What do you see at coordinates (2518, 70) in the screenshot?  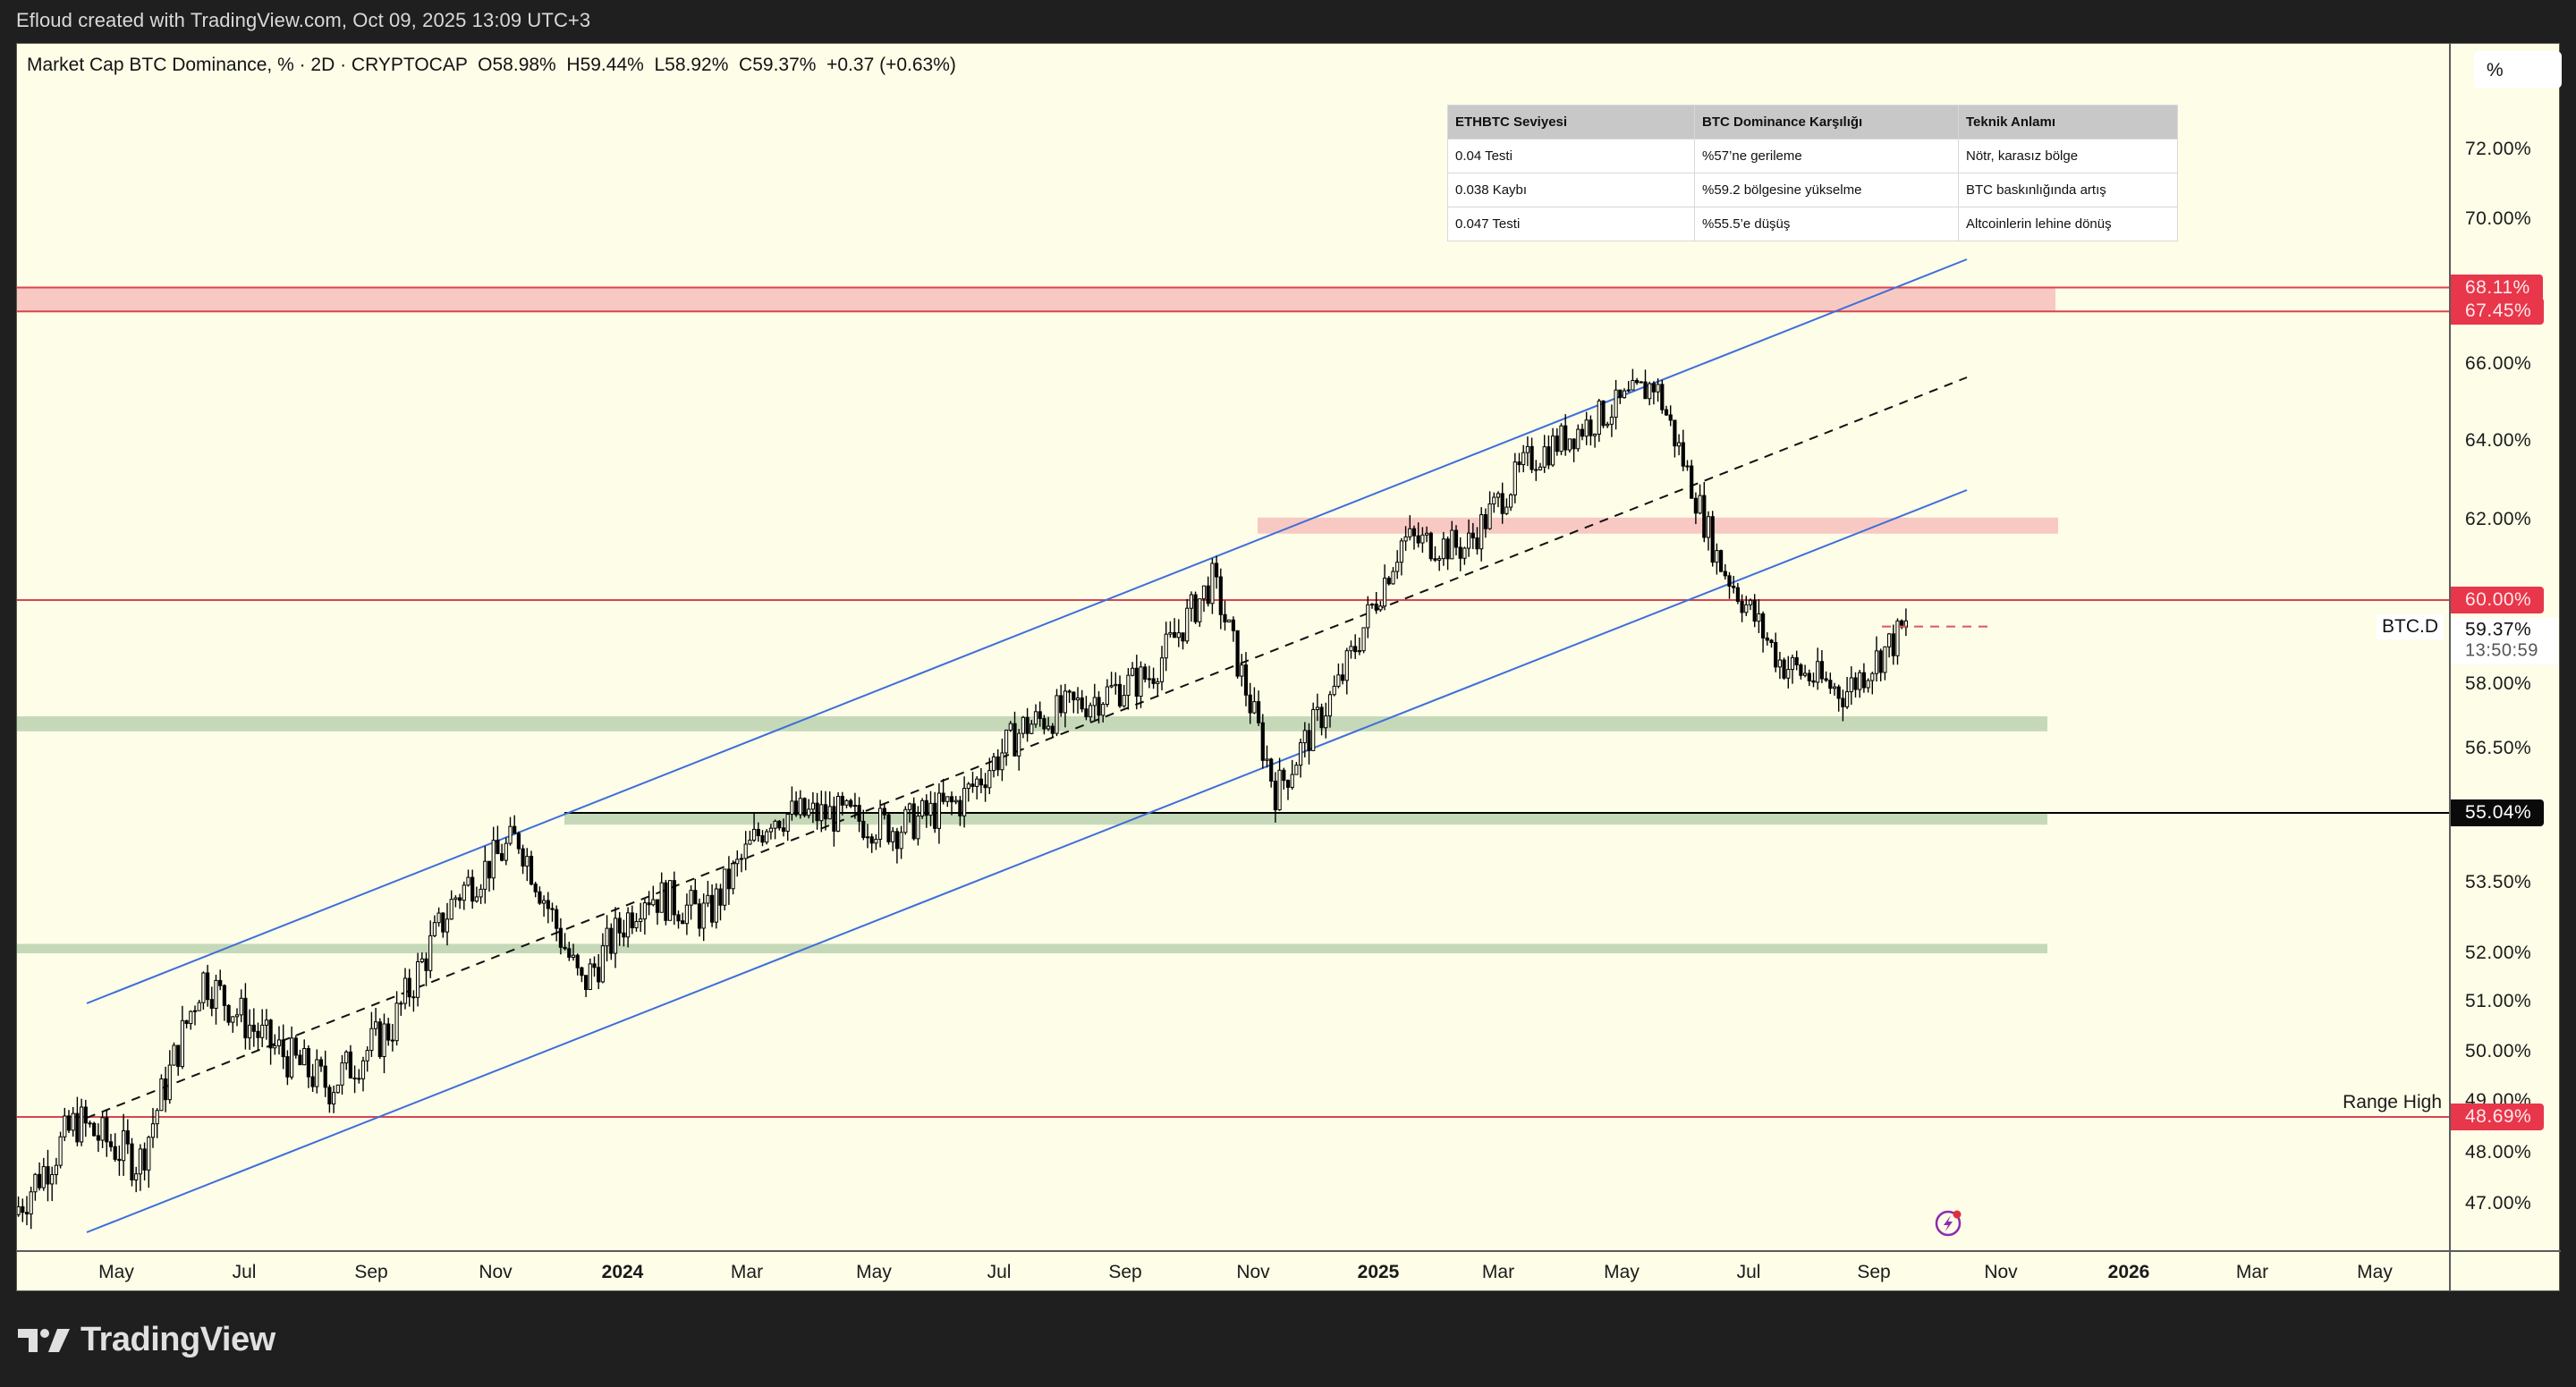 I see `unit-toggle-button: %` at bounding box center [2518, 70].